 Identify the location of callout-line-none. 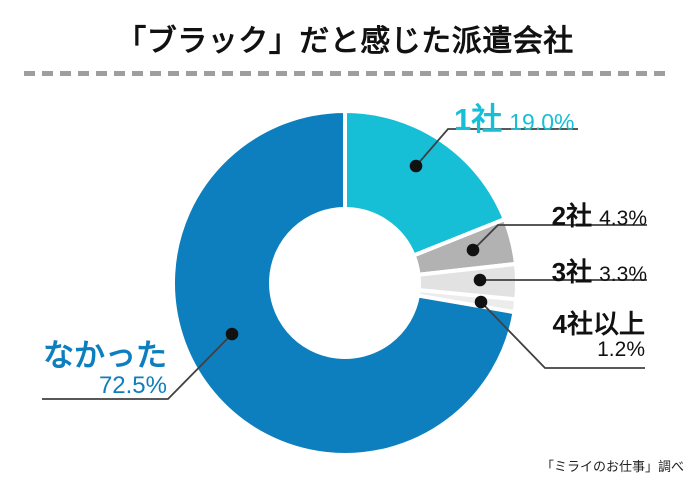
(137, 366).